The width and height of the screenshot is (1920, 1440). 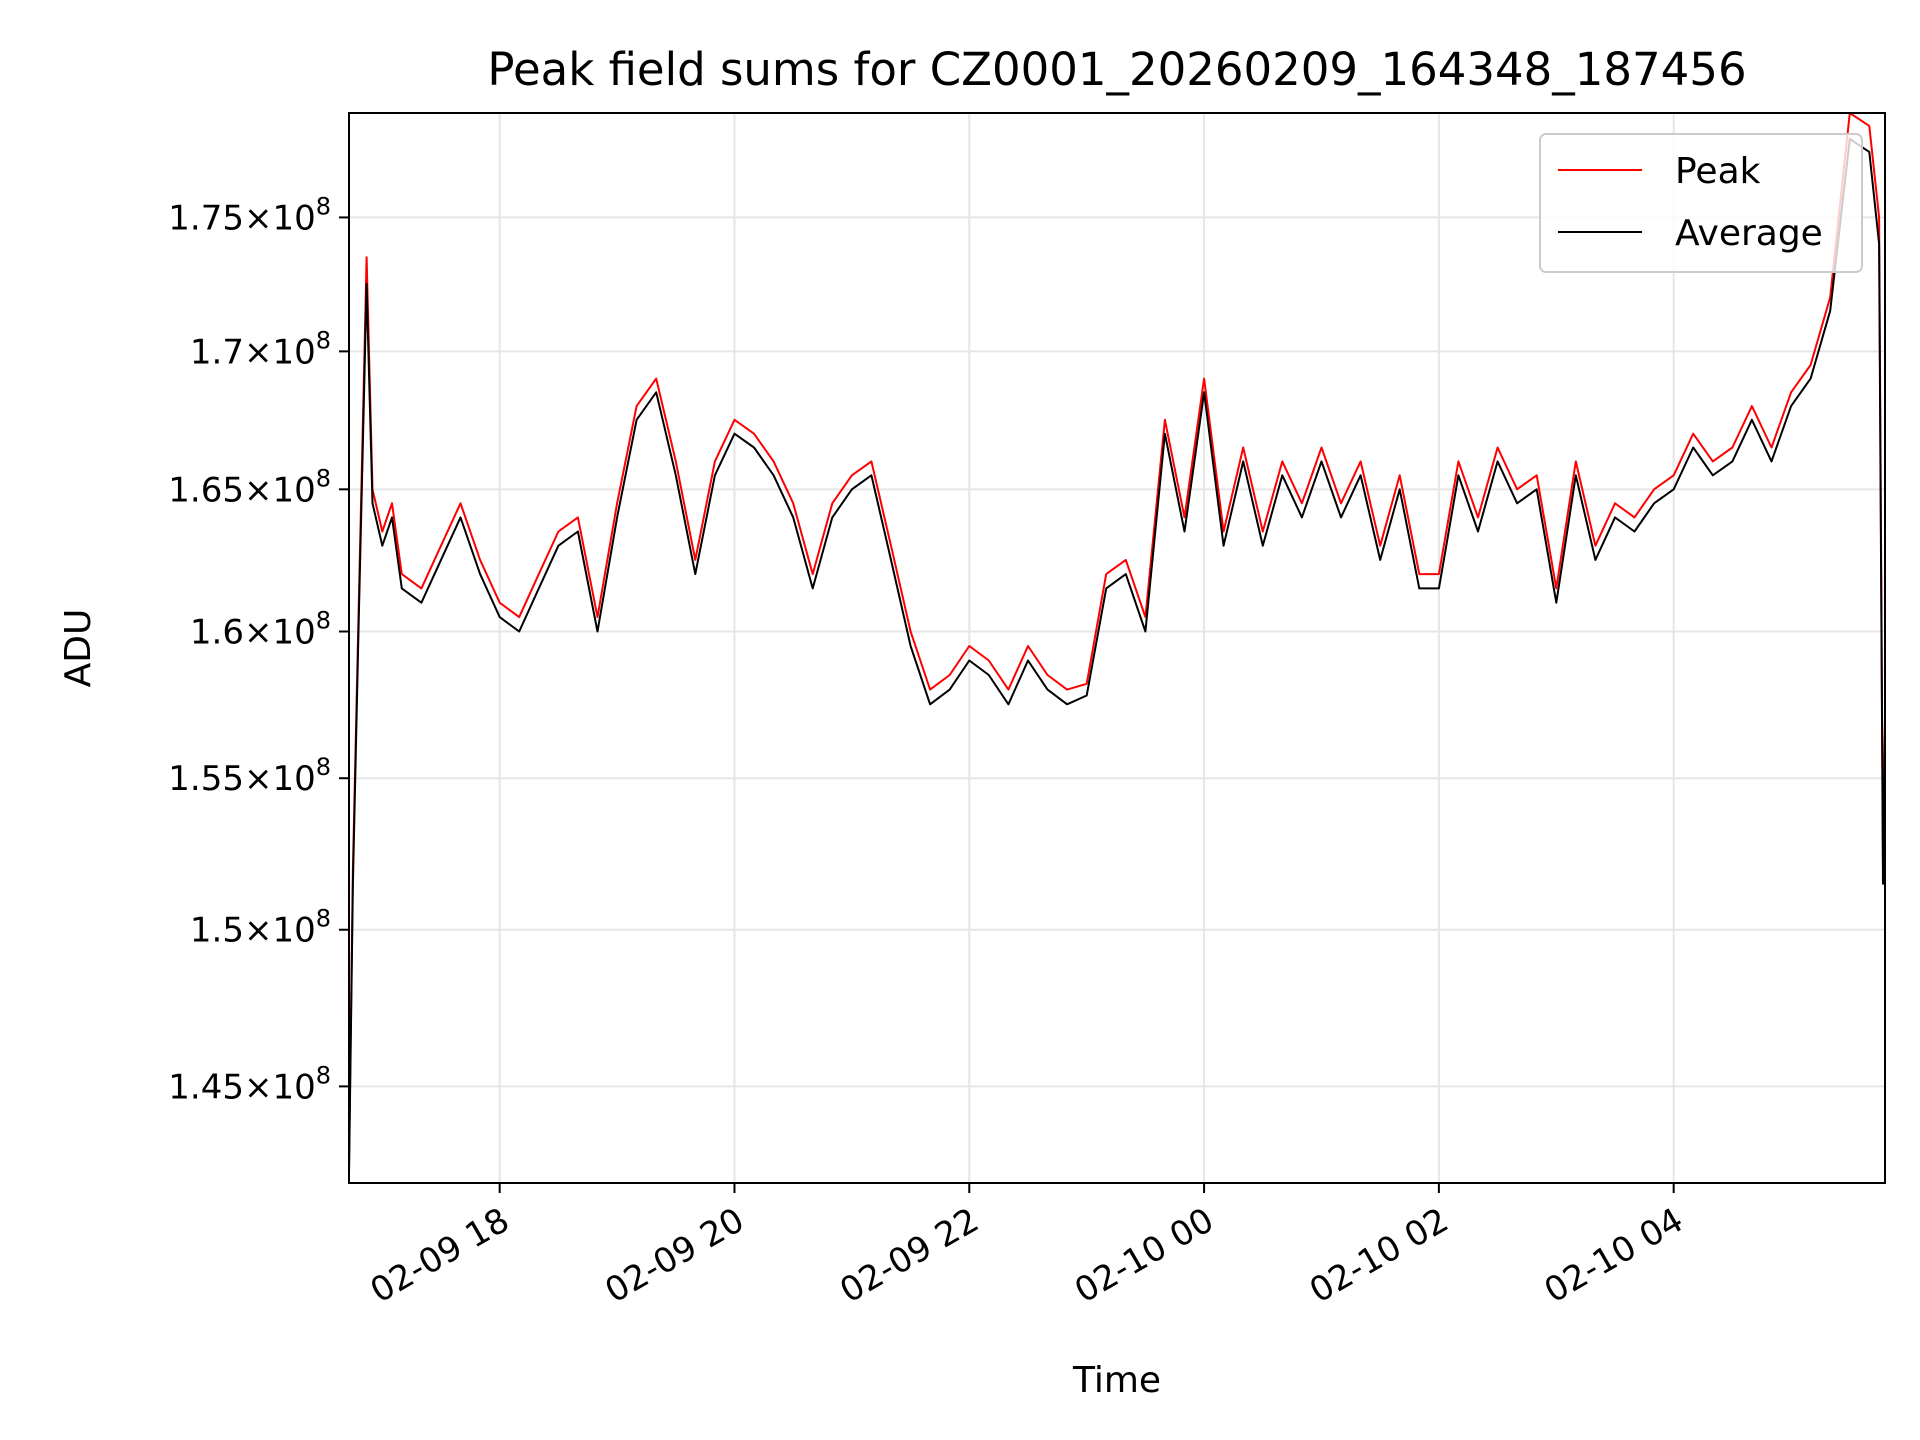 I want to click on y-tick-label: 1.5×10⁸, so click(x=260, y=928).